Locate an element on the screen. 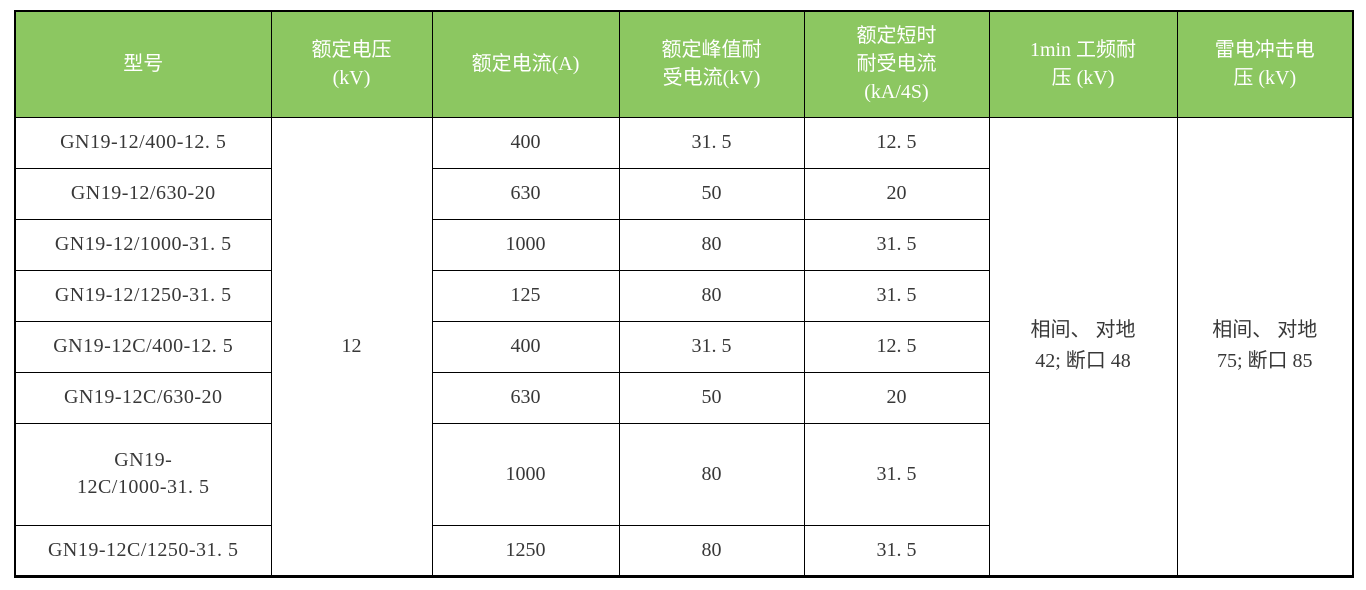  header-short-time-current: 额定短时 耐受电流 (kA/4S) is located at coordinates (896, 64).